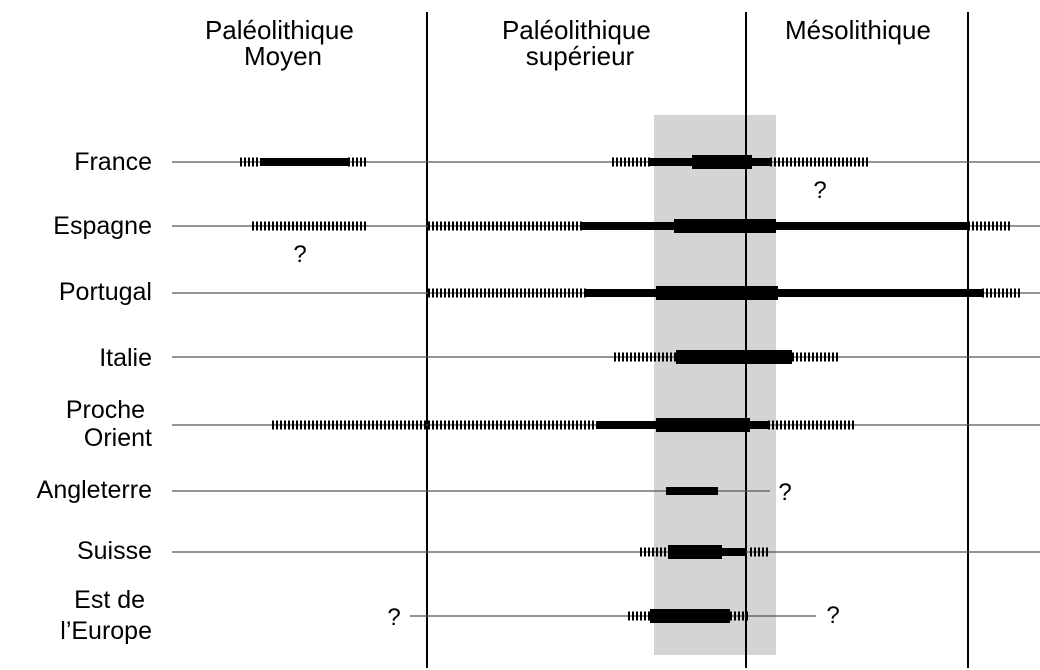  I want to click on question-mark-angleterre: ?, so click(784, 492).